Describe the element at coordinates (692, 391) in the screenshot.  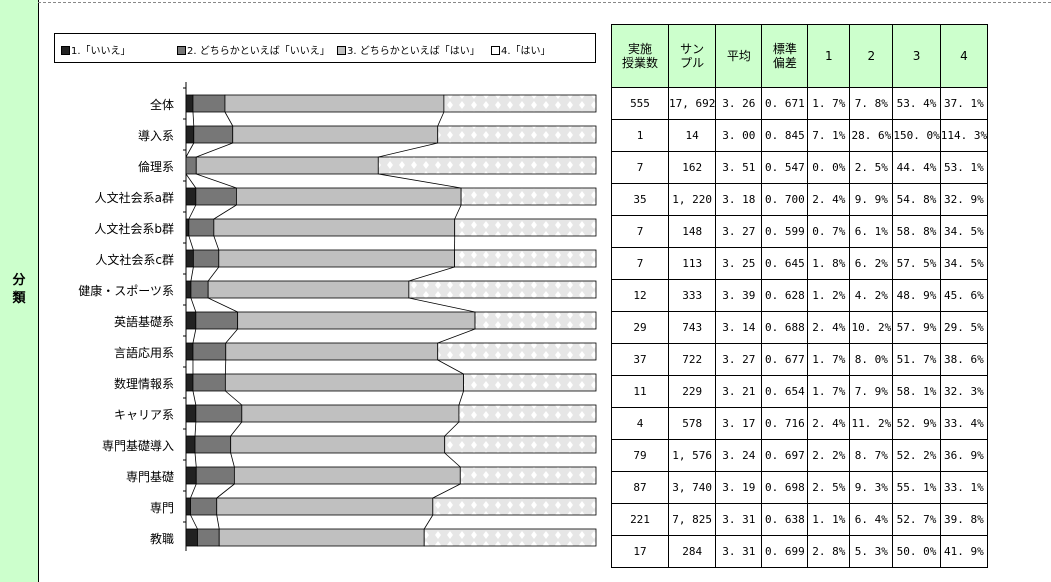
I see `table-cell: 229` at that location.